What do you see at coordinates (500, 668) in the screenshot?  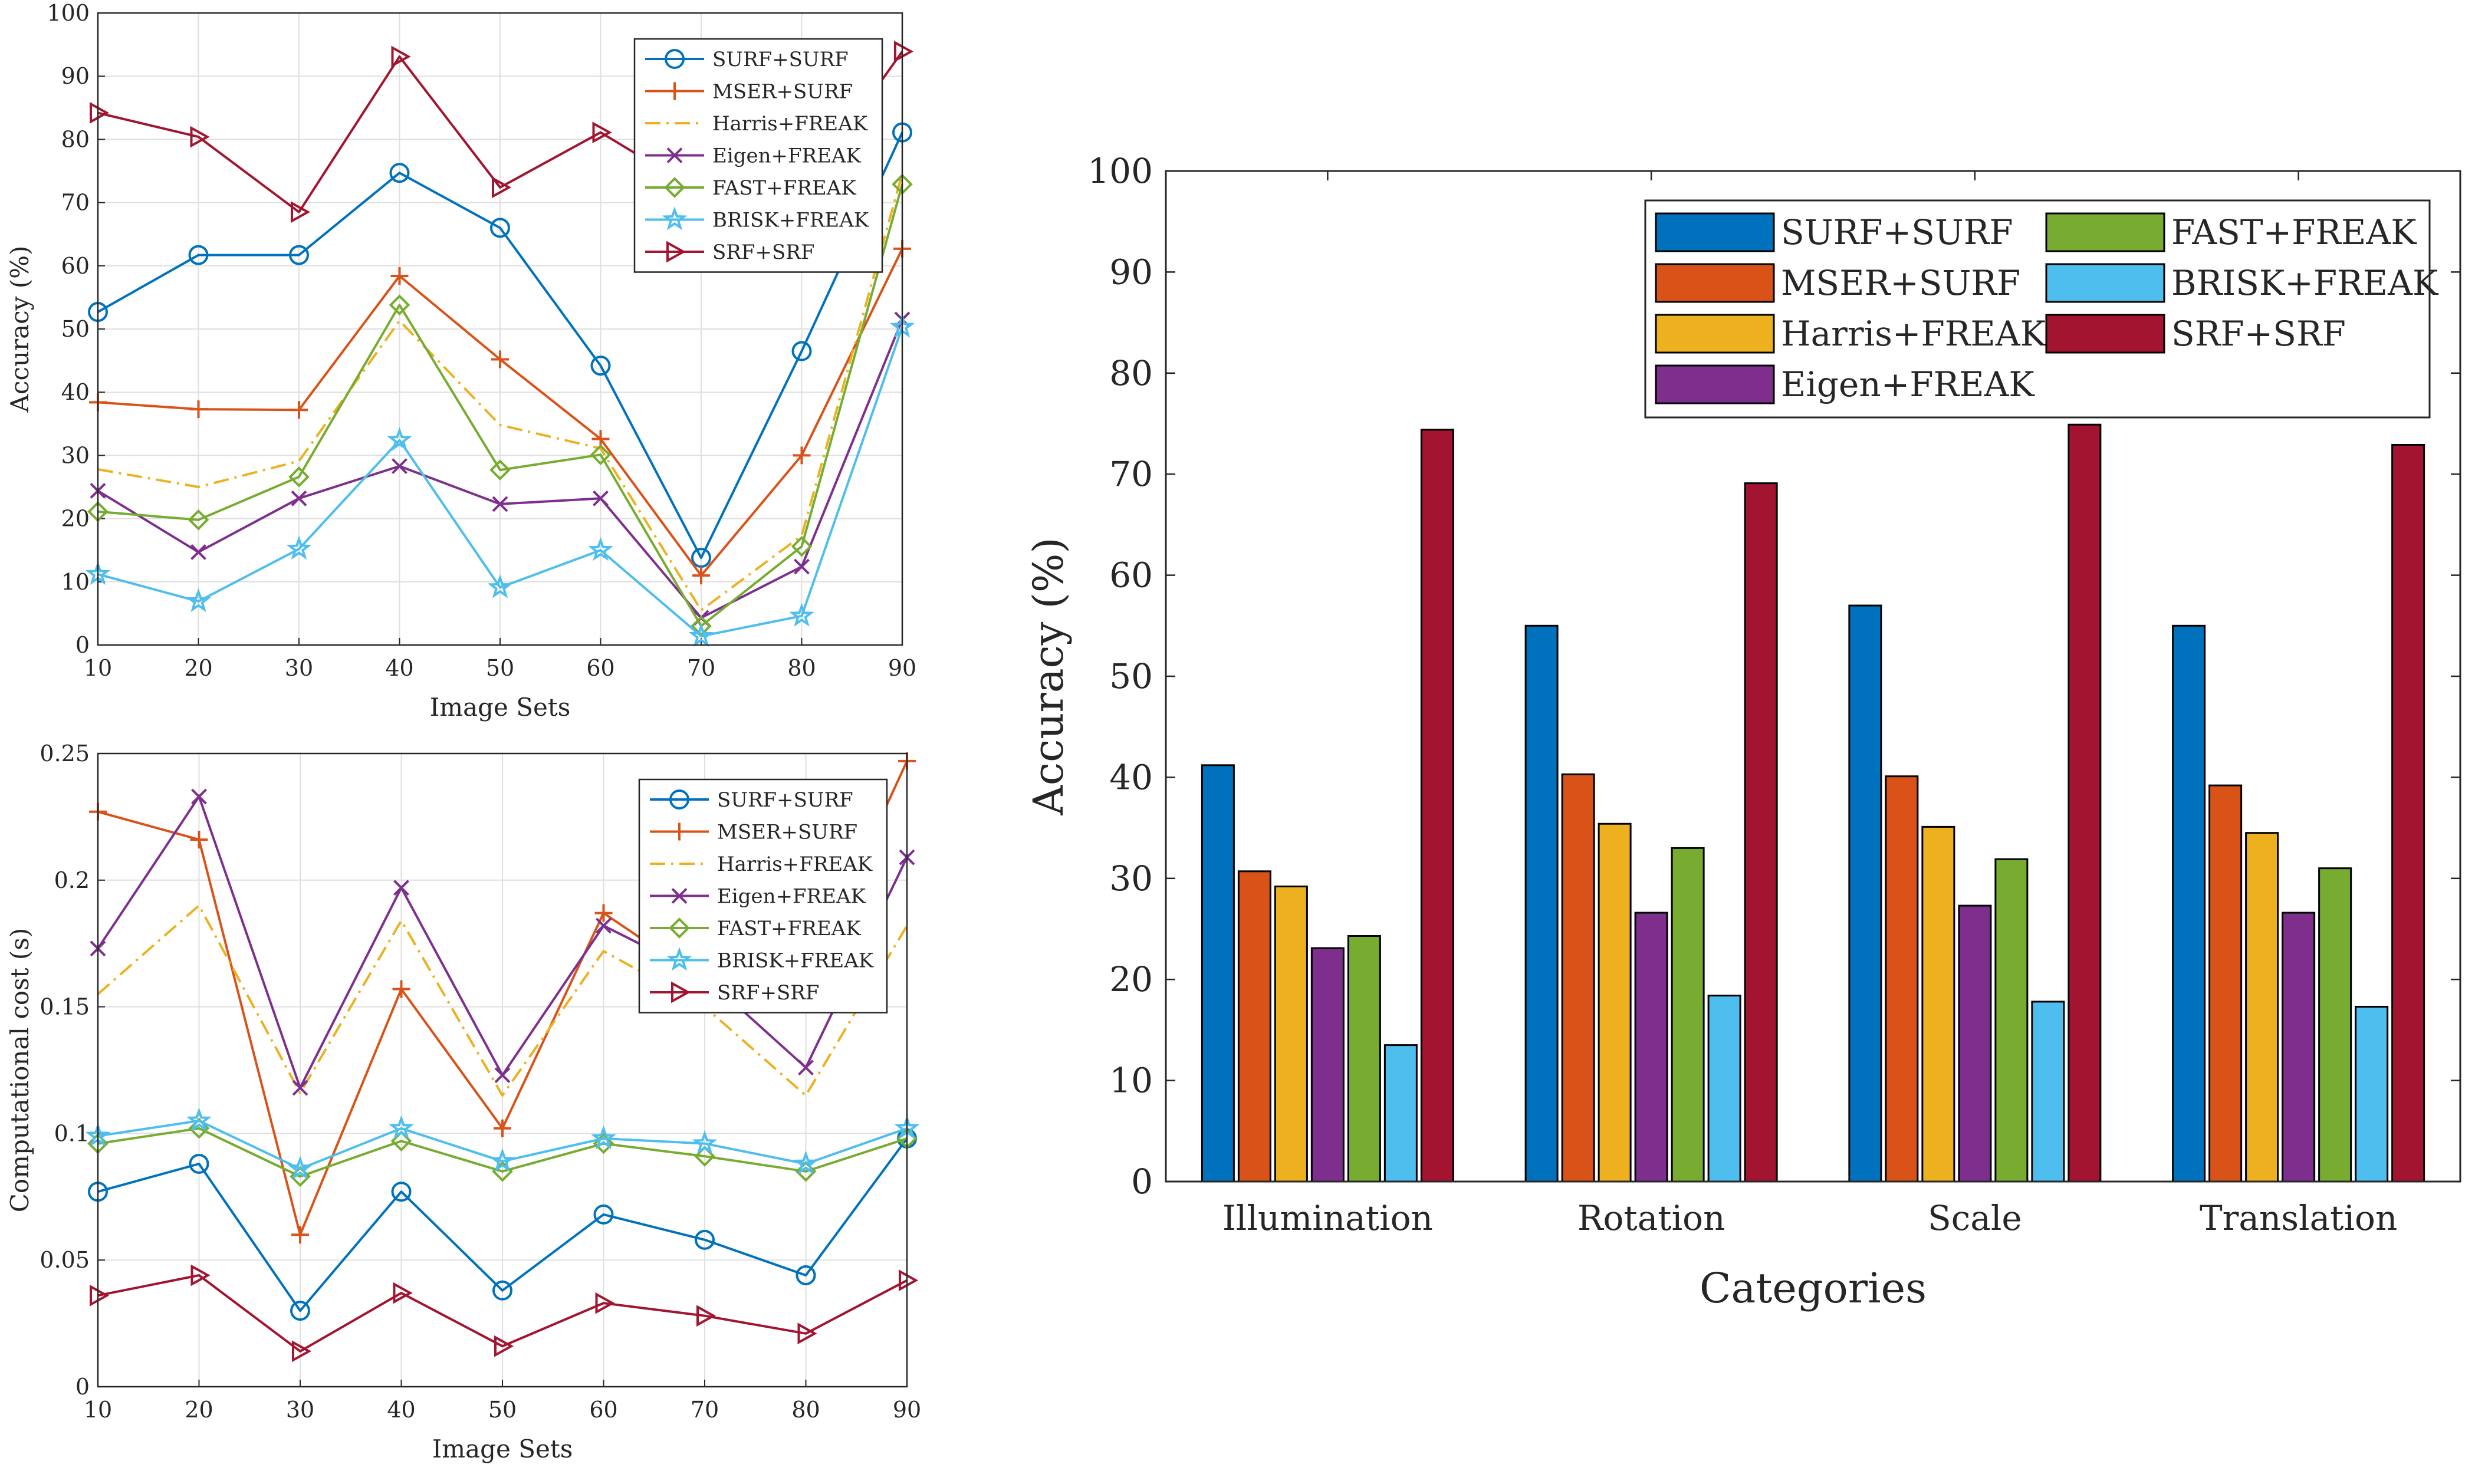 I see `x-tick-label: 50` at bounding box center [500, 668].